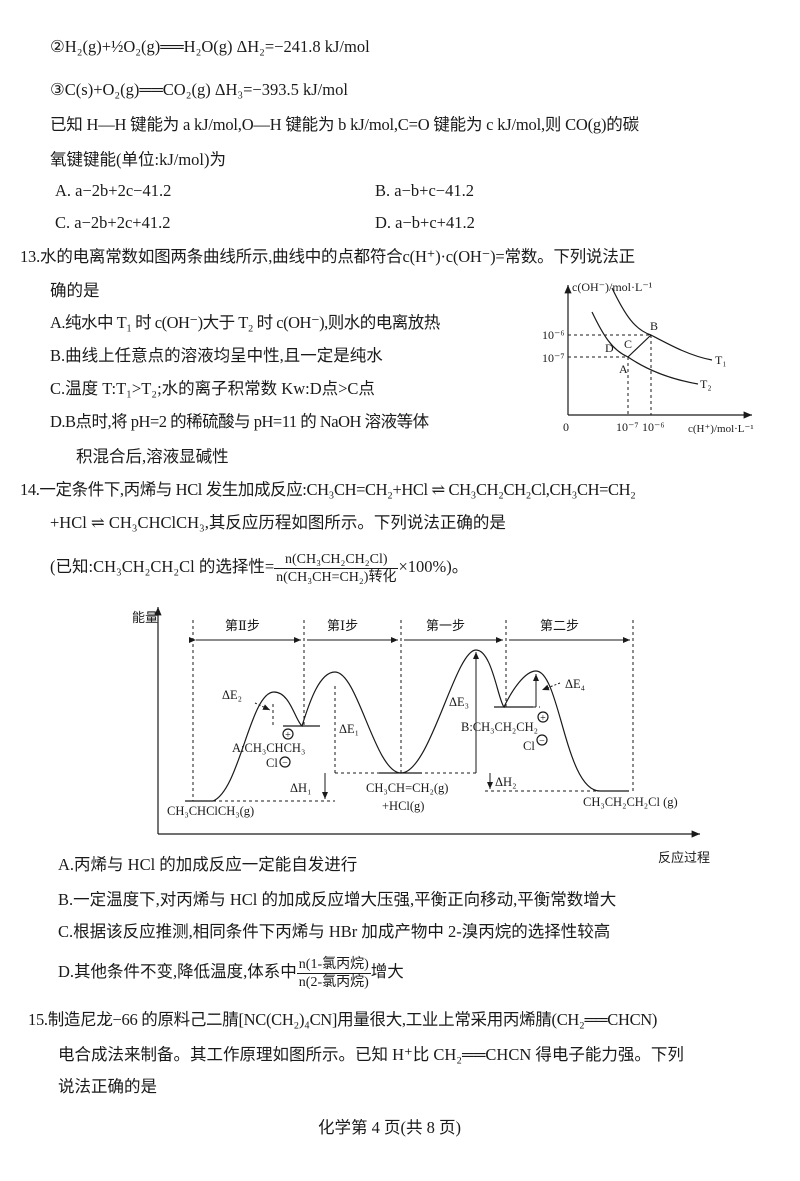 The height and width of the screenshot is (1181, 800). I want to click on de2-pointer, so click(262, 706).